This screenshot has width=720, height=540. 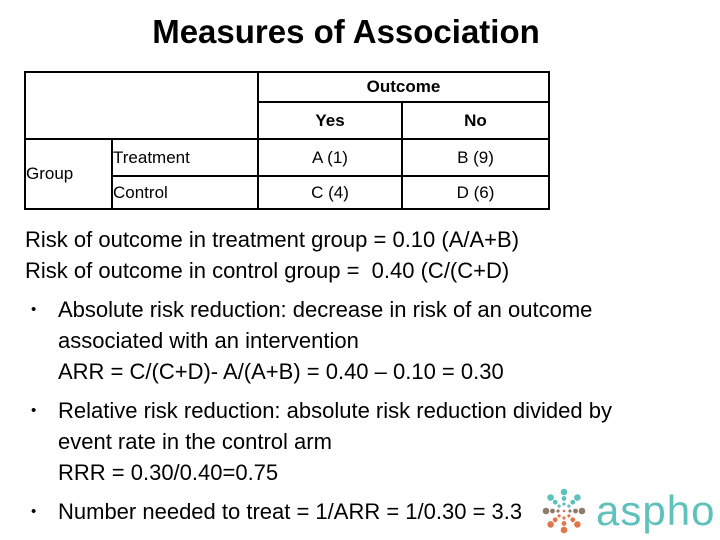 I want to click on body-line-text: RRR = 0.30/0.40=0.75, so click(x=168, y=472).